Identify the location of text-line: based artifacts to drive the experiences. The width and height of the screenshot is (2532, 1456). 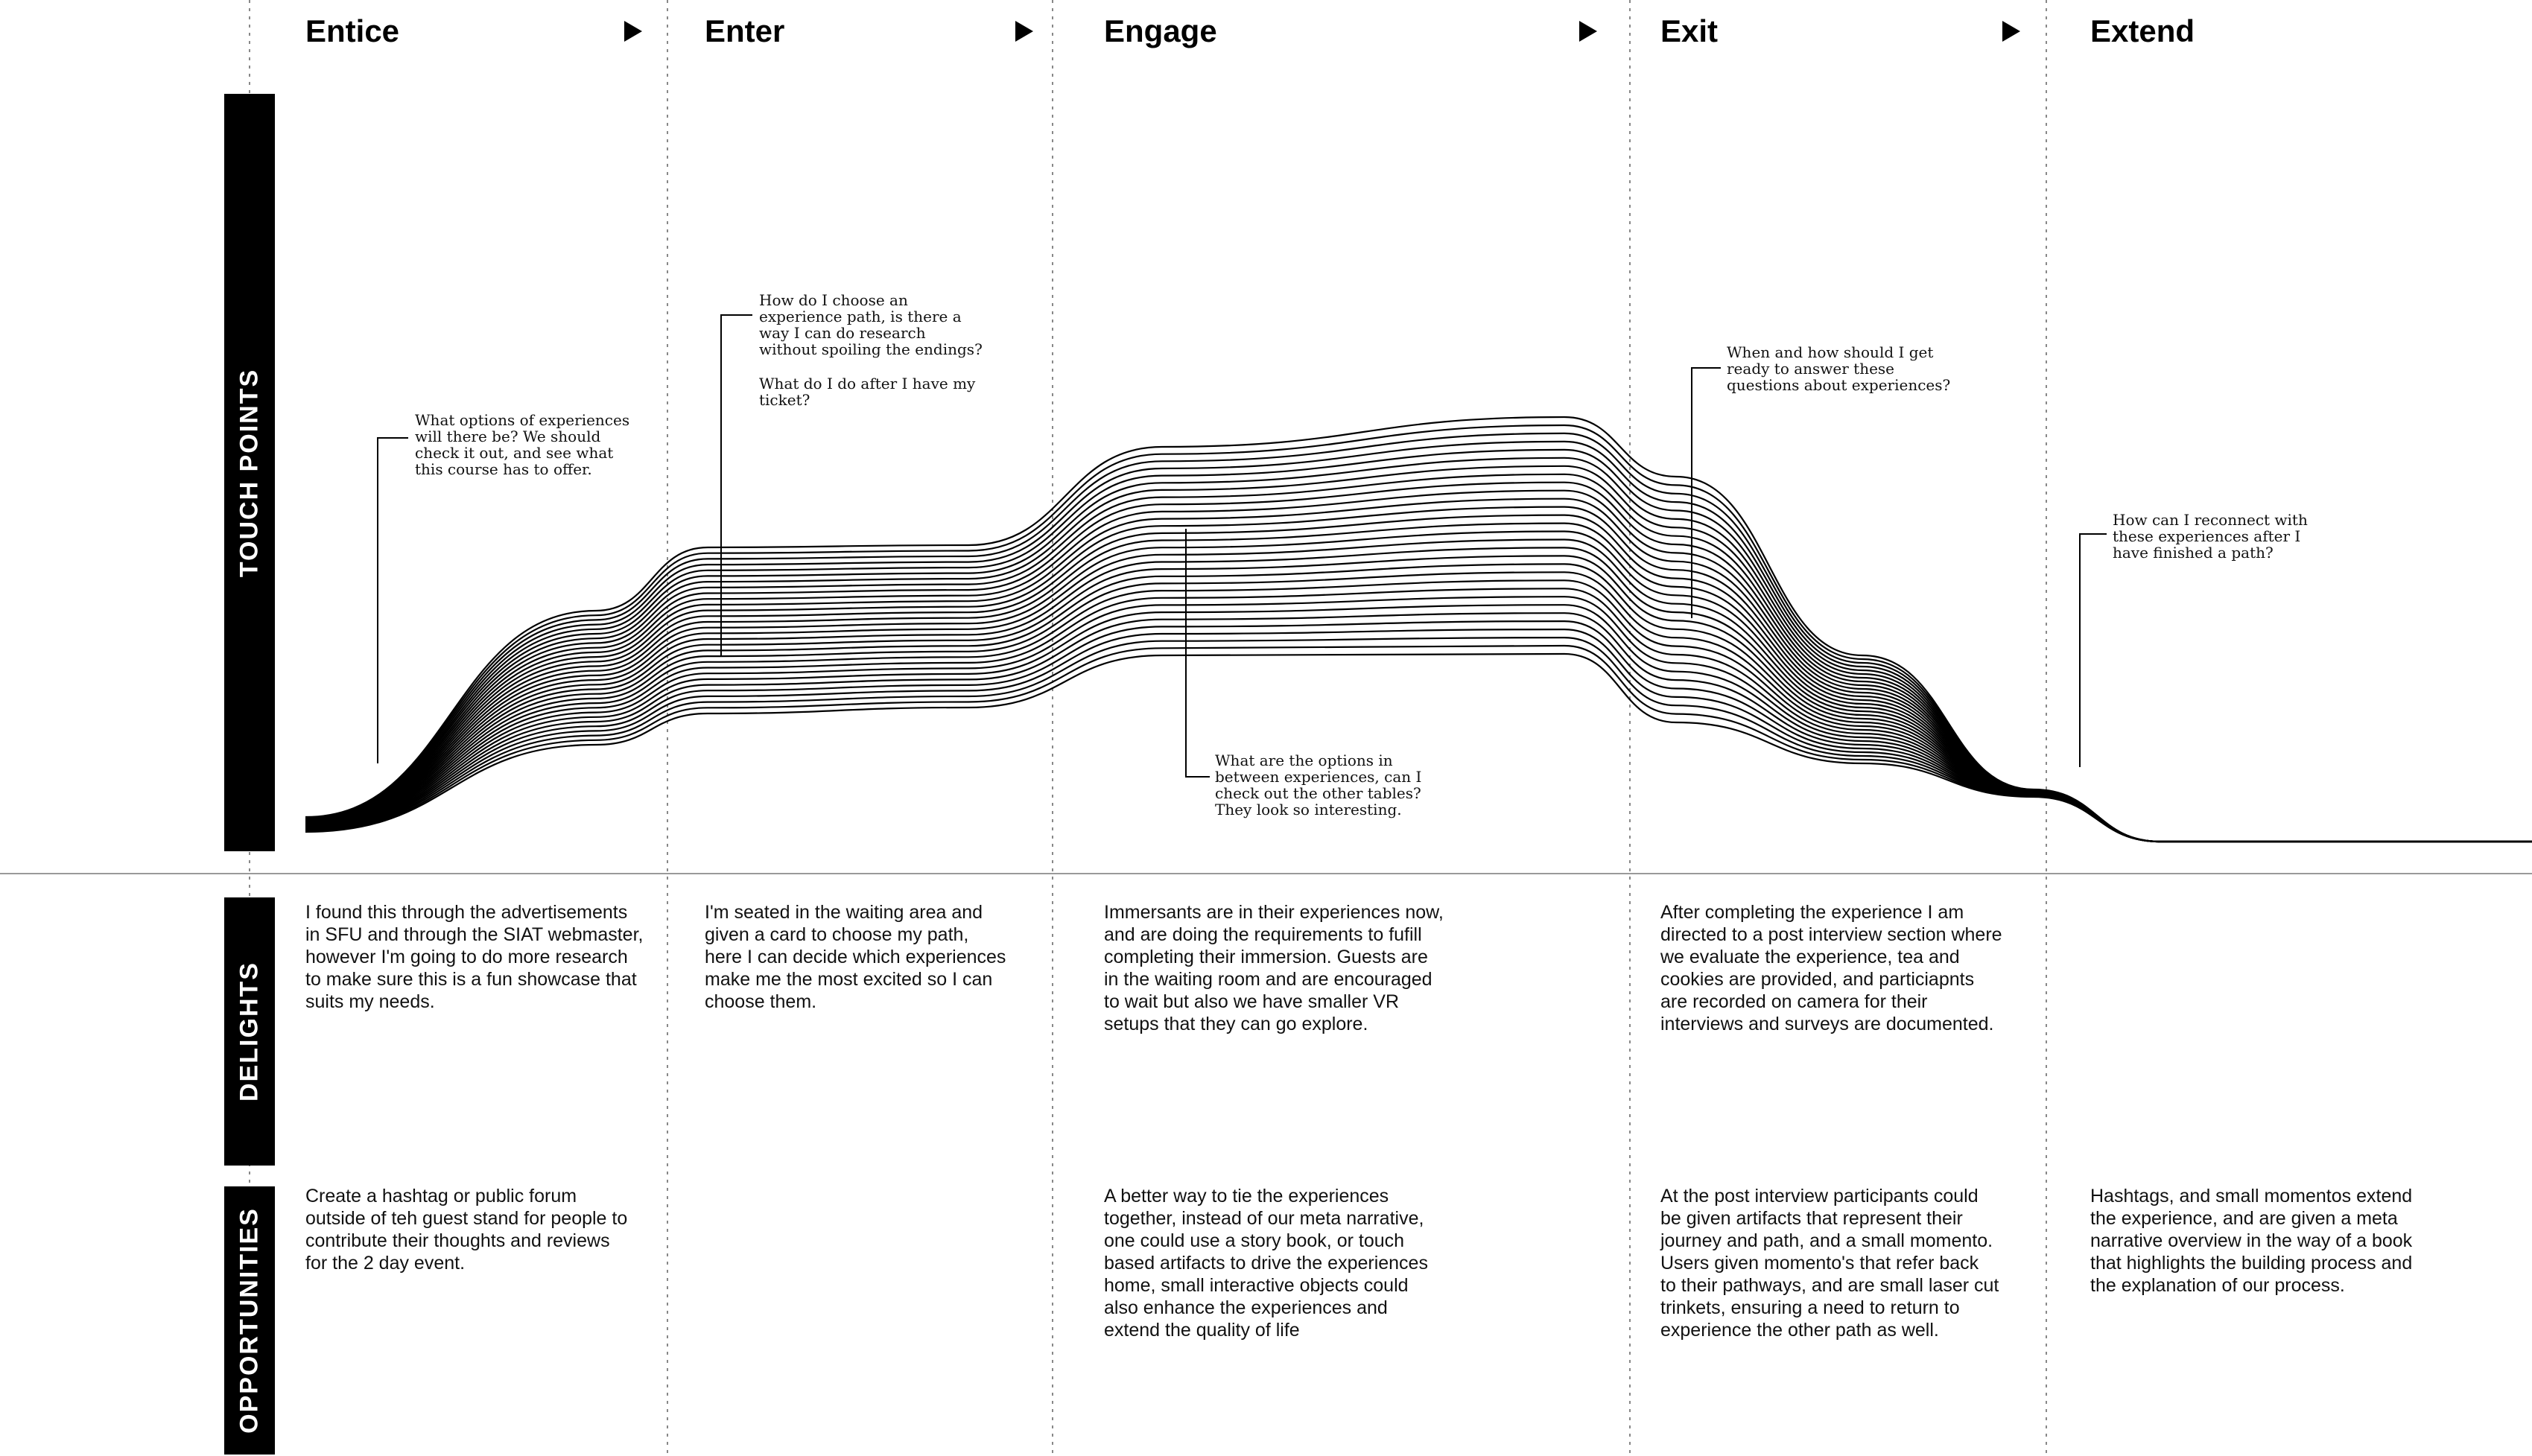
(1266, 1263).